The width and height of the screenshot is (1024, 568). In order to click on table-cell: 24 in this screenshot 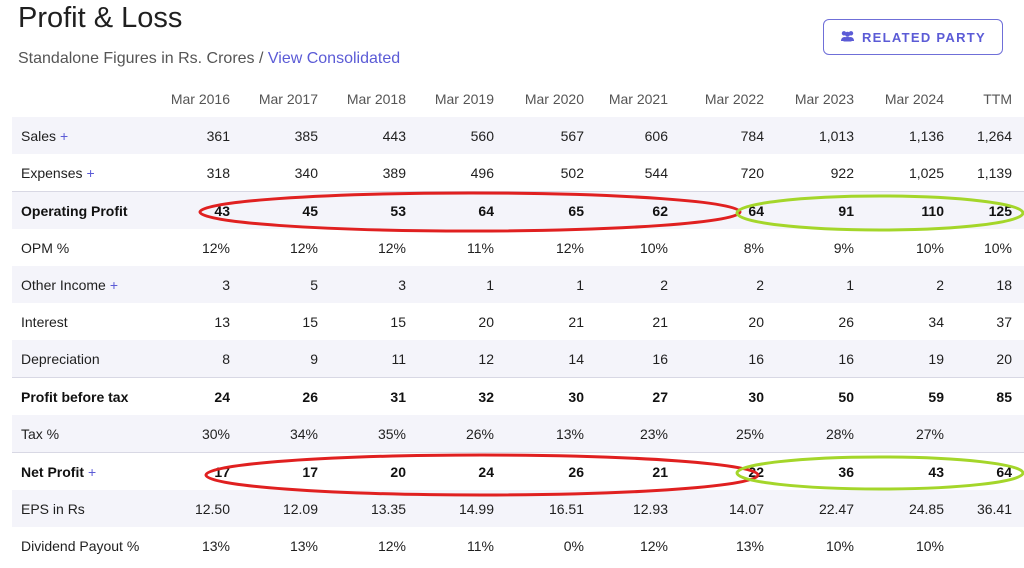, I will do `click(222, 396)`.